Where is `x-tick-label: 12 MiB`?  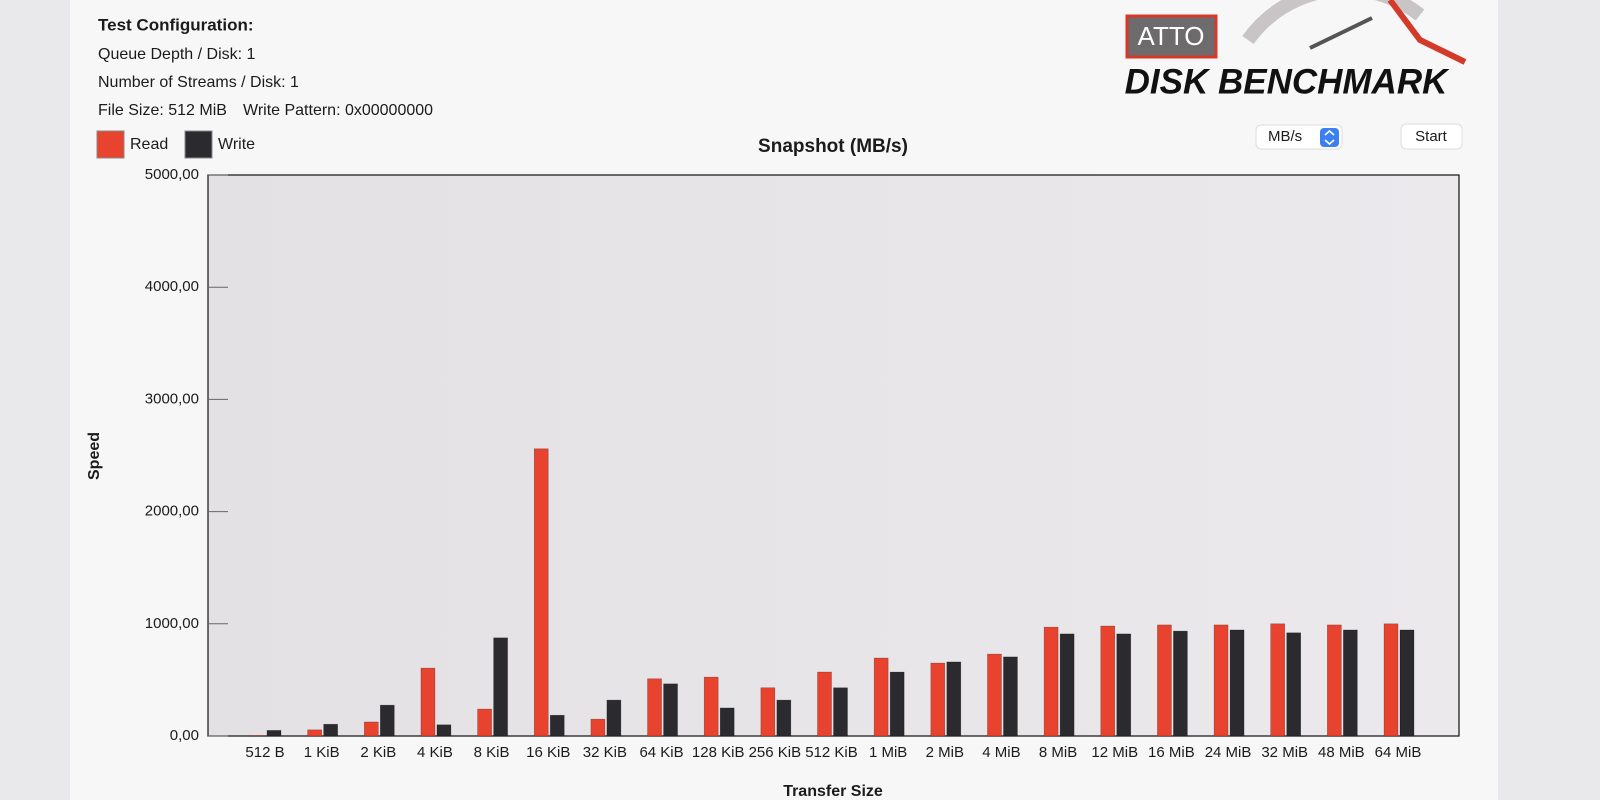 x-tick-label: 12 MiB is located at coordinates (1114, 752).